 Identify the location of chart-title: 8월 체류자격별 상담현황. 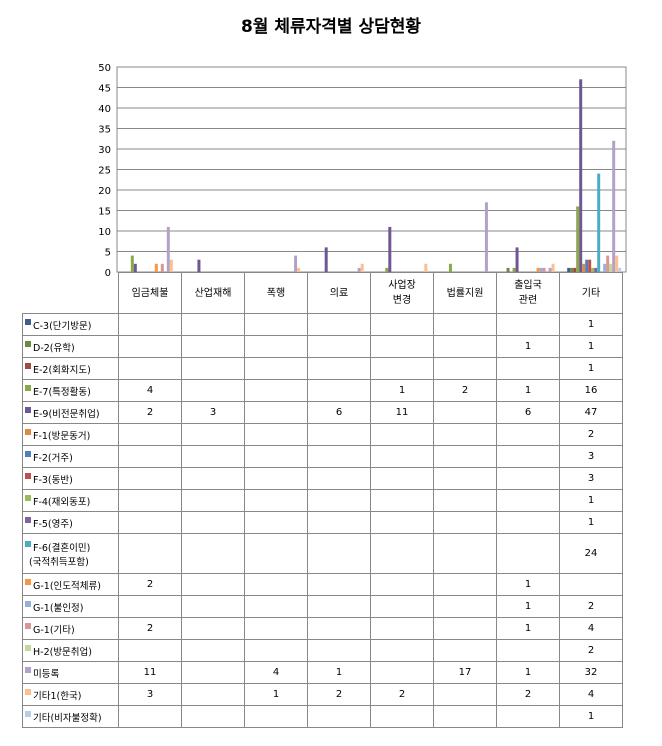
(331, 27).